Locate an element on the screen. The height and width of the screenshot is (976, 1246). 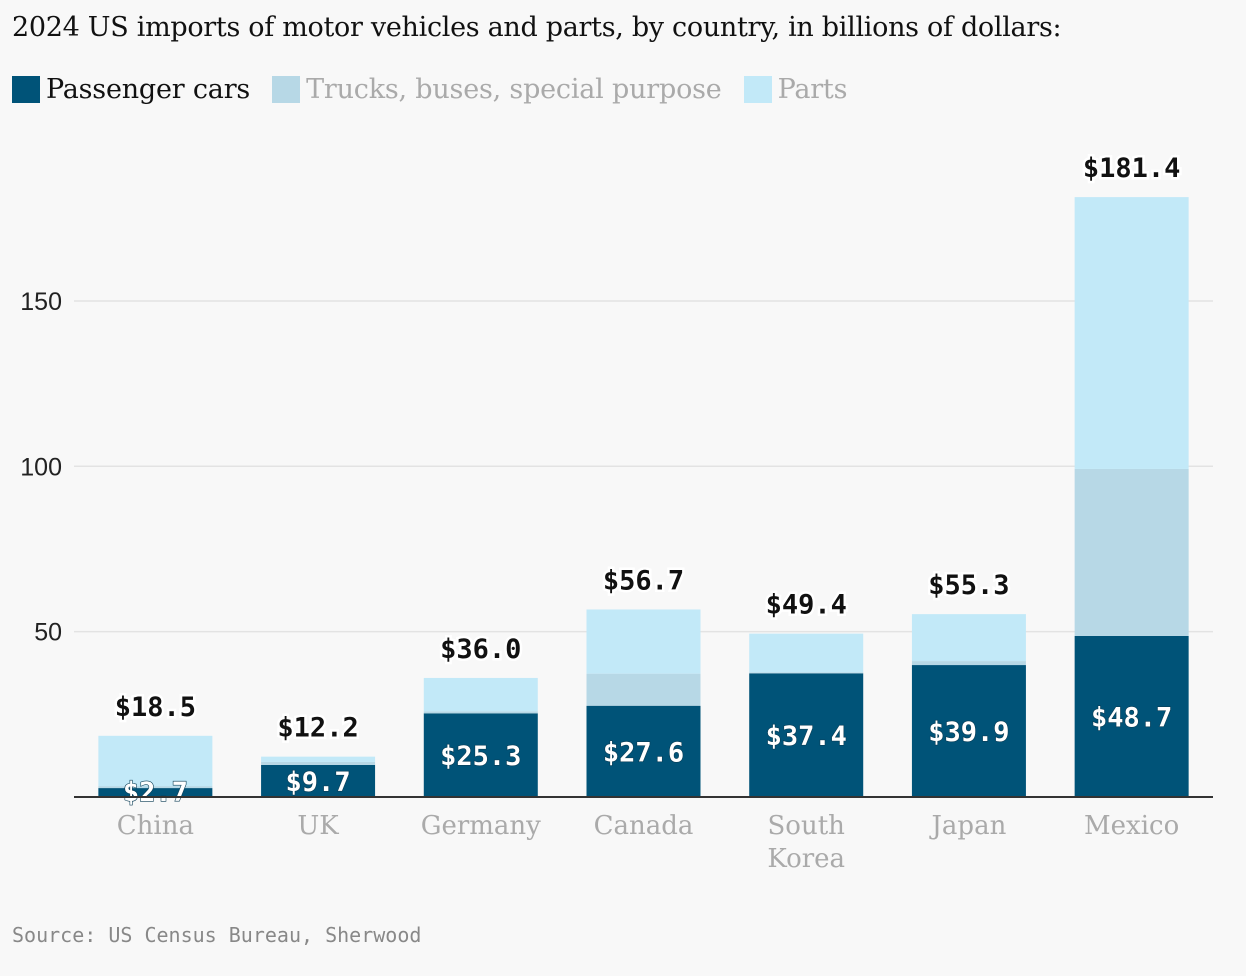
x-tick-label-japan: Japan is located at coordinates (968, 826).